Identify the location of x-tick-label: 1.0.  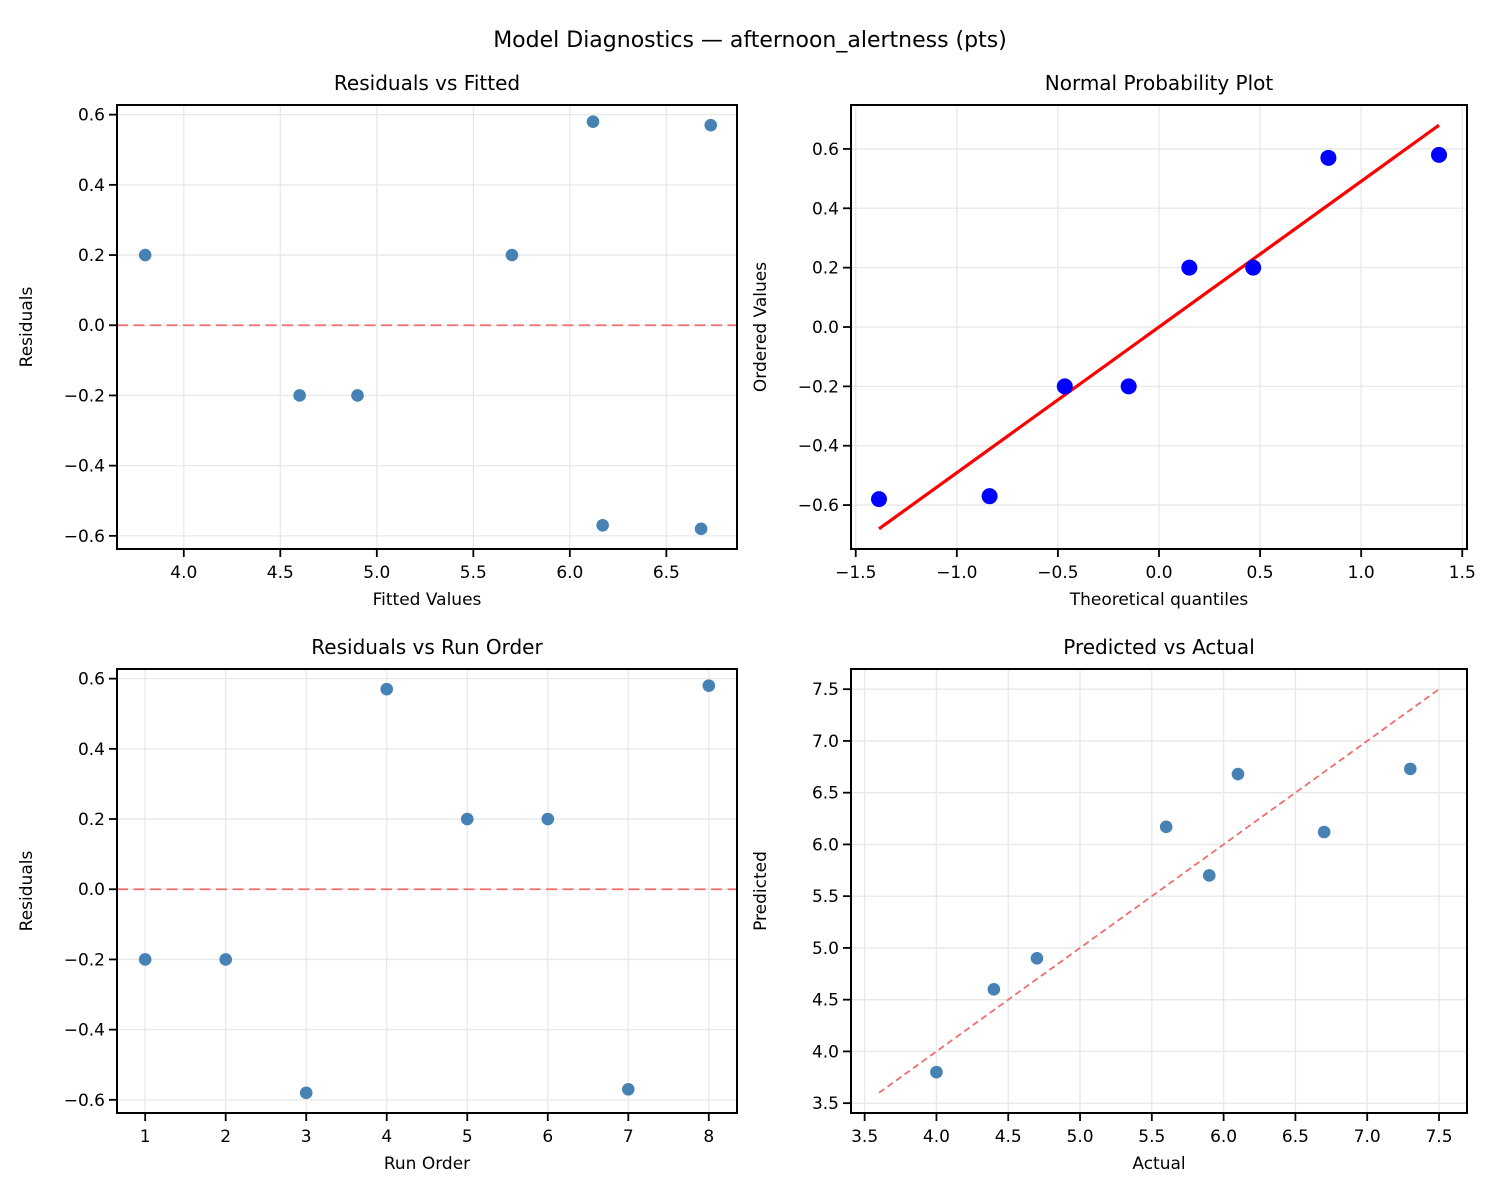
(1361, 573).